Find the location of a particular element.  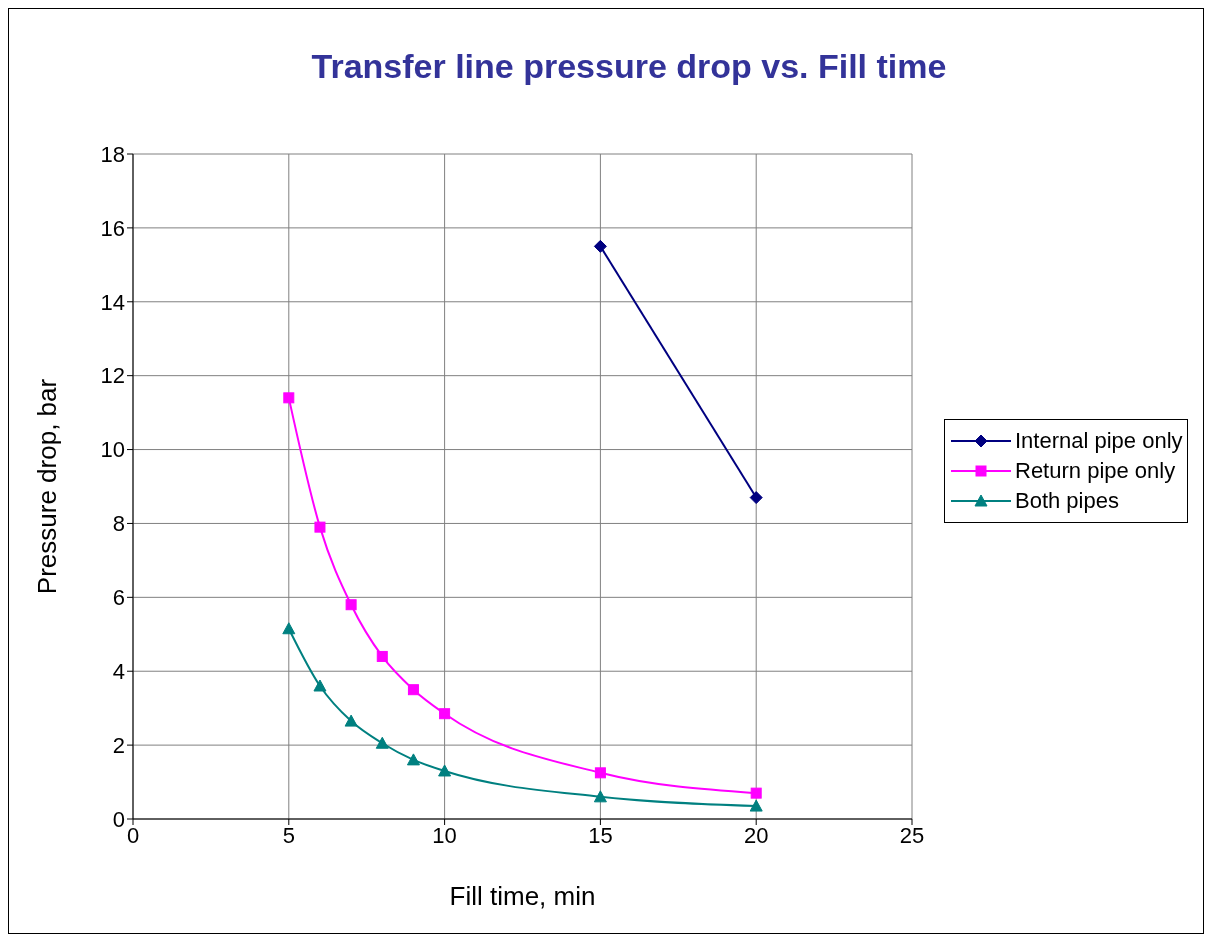

x-tick-label: 15 is located at coordinates (600, 835).